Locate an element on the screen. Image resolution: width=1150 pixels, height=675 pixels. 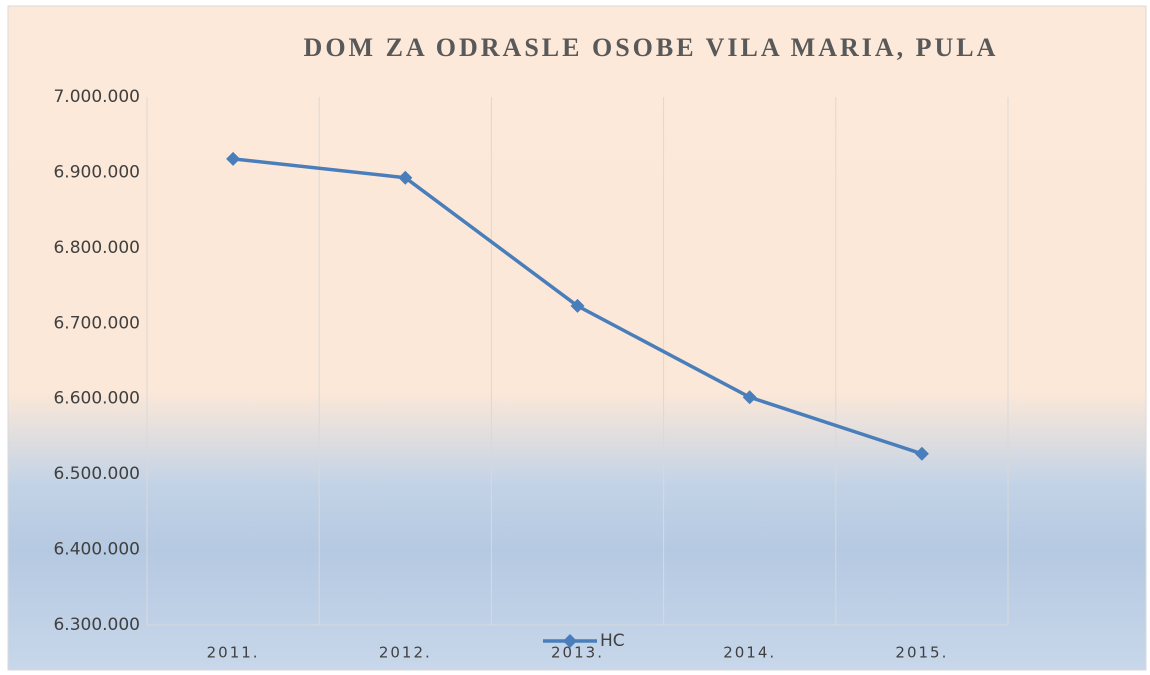
legend-label: HC is located at coordinates (612, 641).